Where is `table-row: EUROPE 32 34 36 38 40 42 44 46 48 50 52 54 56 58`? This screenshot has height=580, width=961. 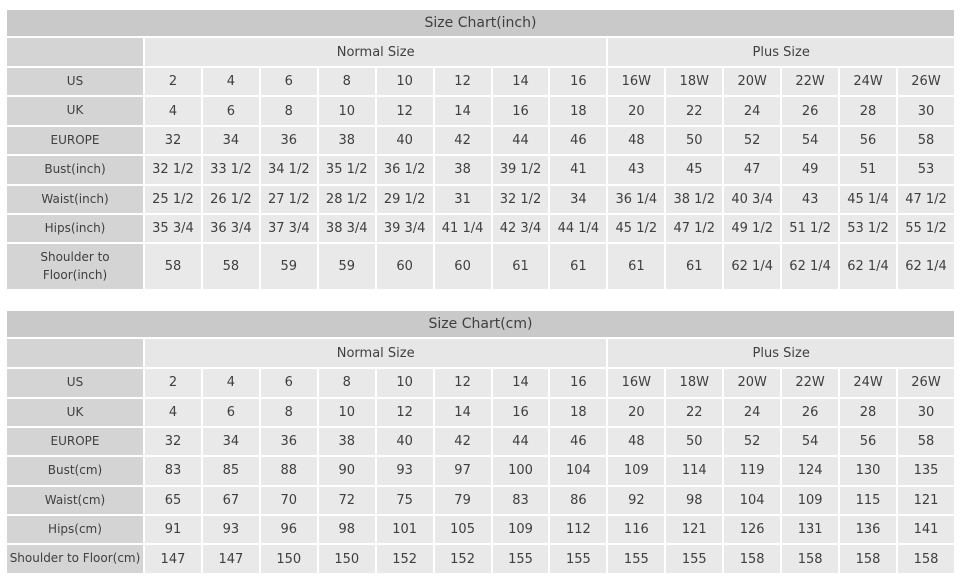 table-row: EUROPE 32 34 36 38 40 42 44 46 48 50 52 54 56 58 is located at coordinates (480, 140).